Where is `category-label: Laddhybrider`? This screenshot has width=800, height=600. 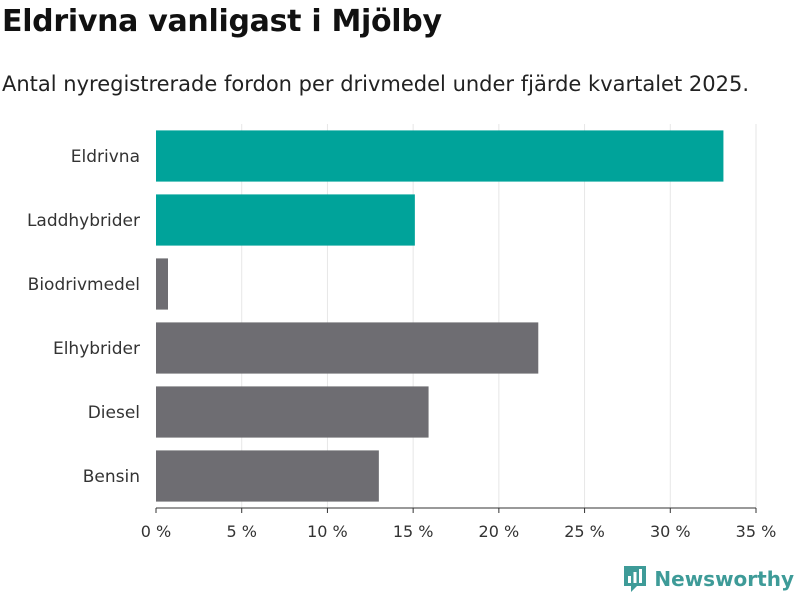 category-label: Laddhybrider is located at coordinates (83, 221).